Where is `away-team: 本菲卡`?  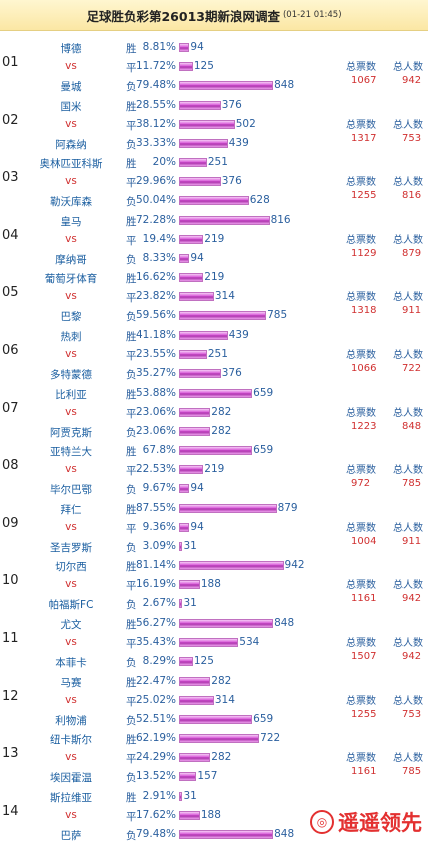 away-team: 本菲卡 is located at coordinates (71, 663).